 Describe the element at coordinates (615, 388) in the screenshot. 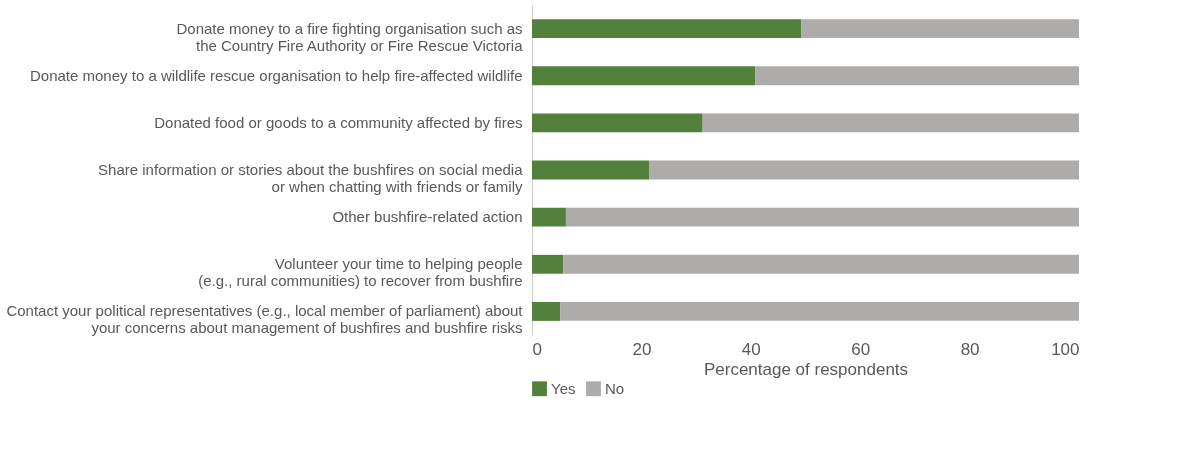

I see `legend-label: No` at that location.